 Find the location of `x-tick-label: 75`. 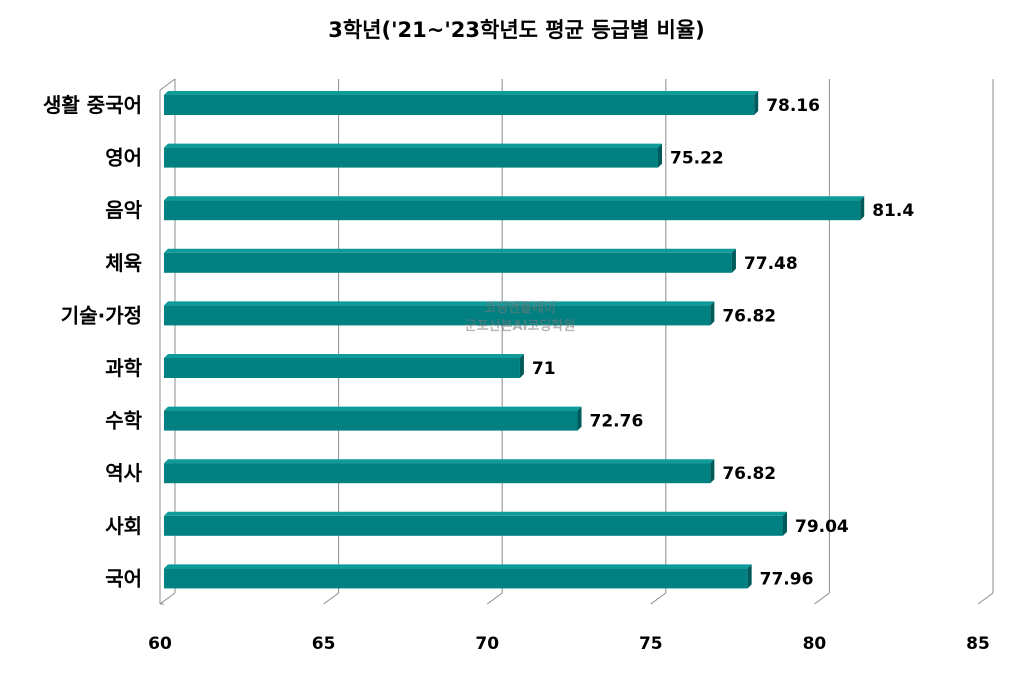

x-tick-label: 75 is located at coordinates (651, 644).